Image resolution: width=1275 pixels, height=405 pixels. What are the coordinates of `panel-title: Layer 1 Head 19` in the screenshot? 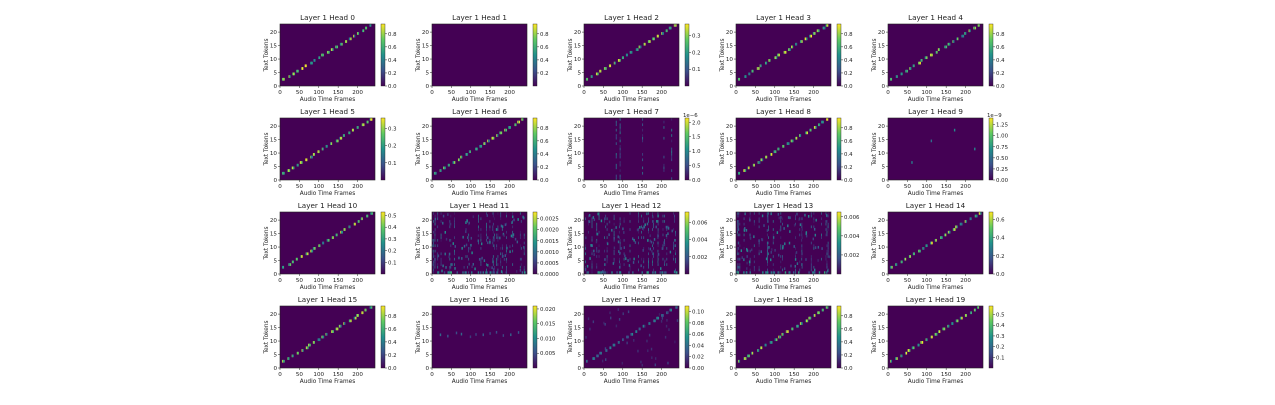 It's located at (936, 299).